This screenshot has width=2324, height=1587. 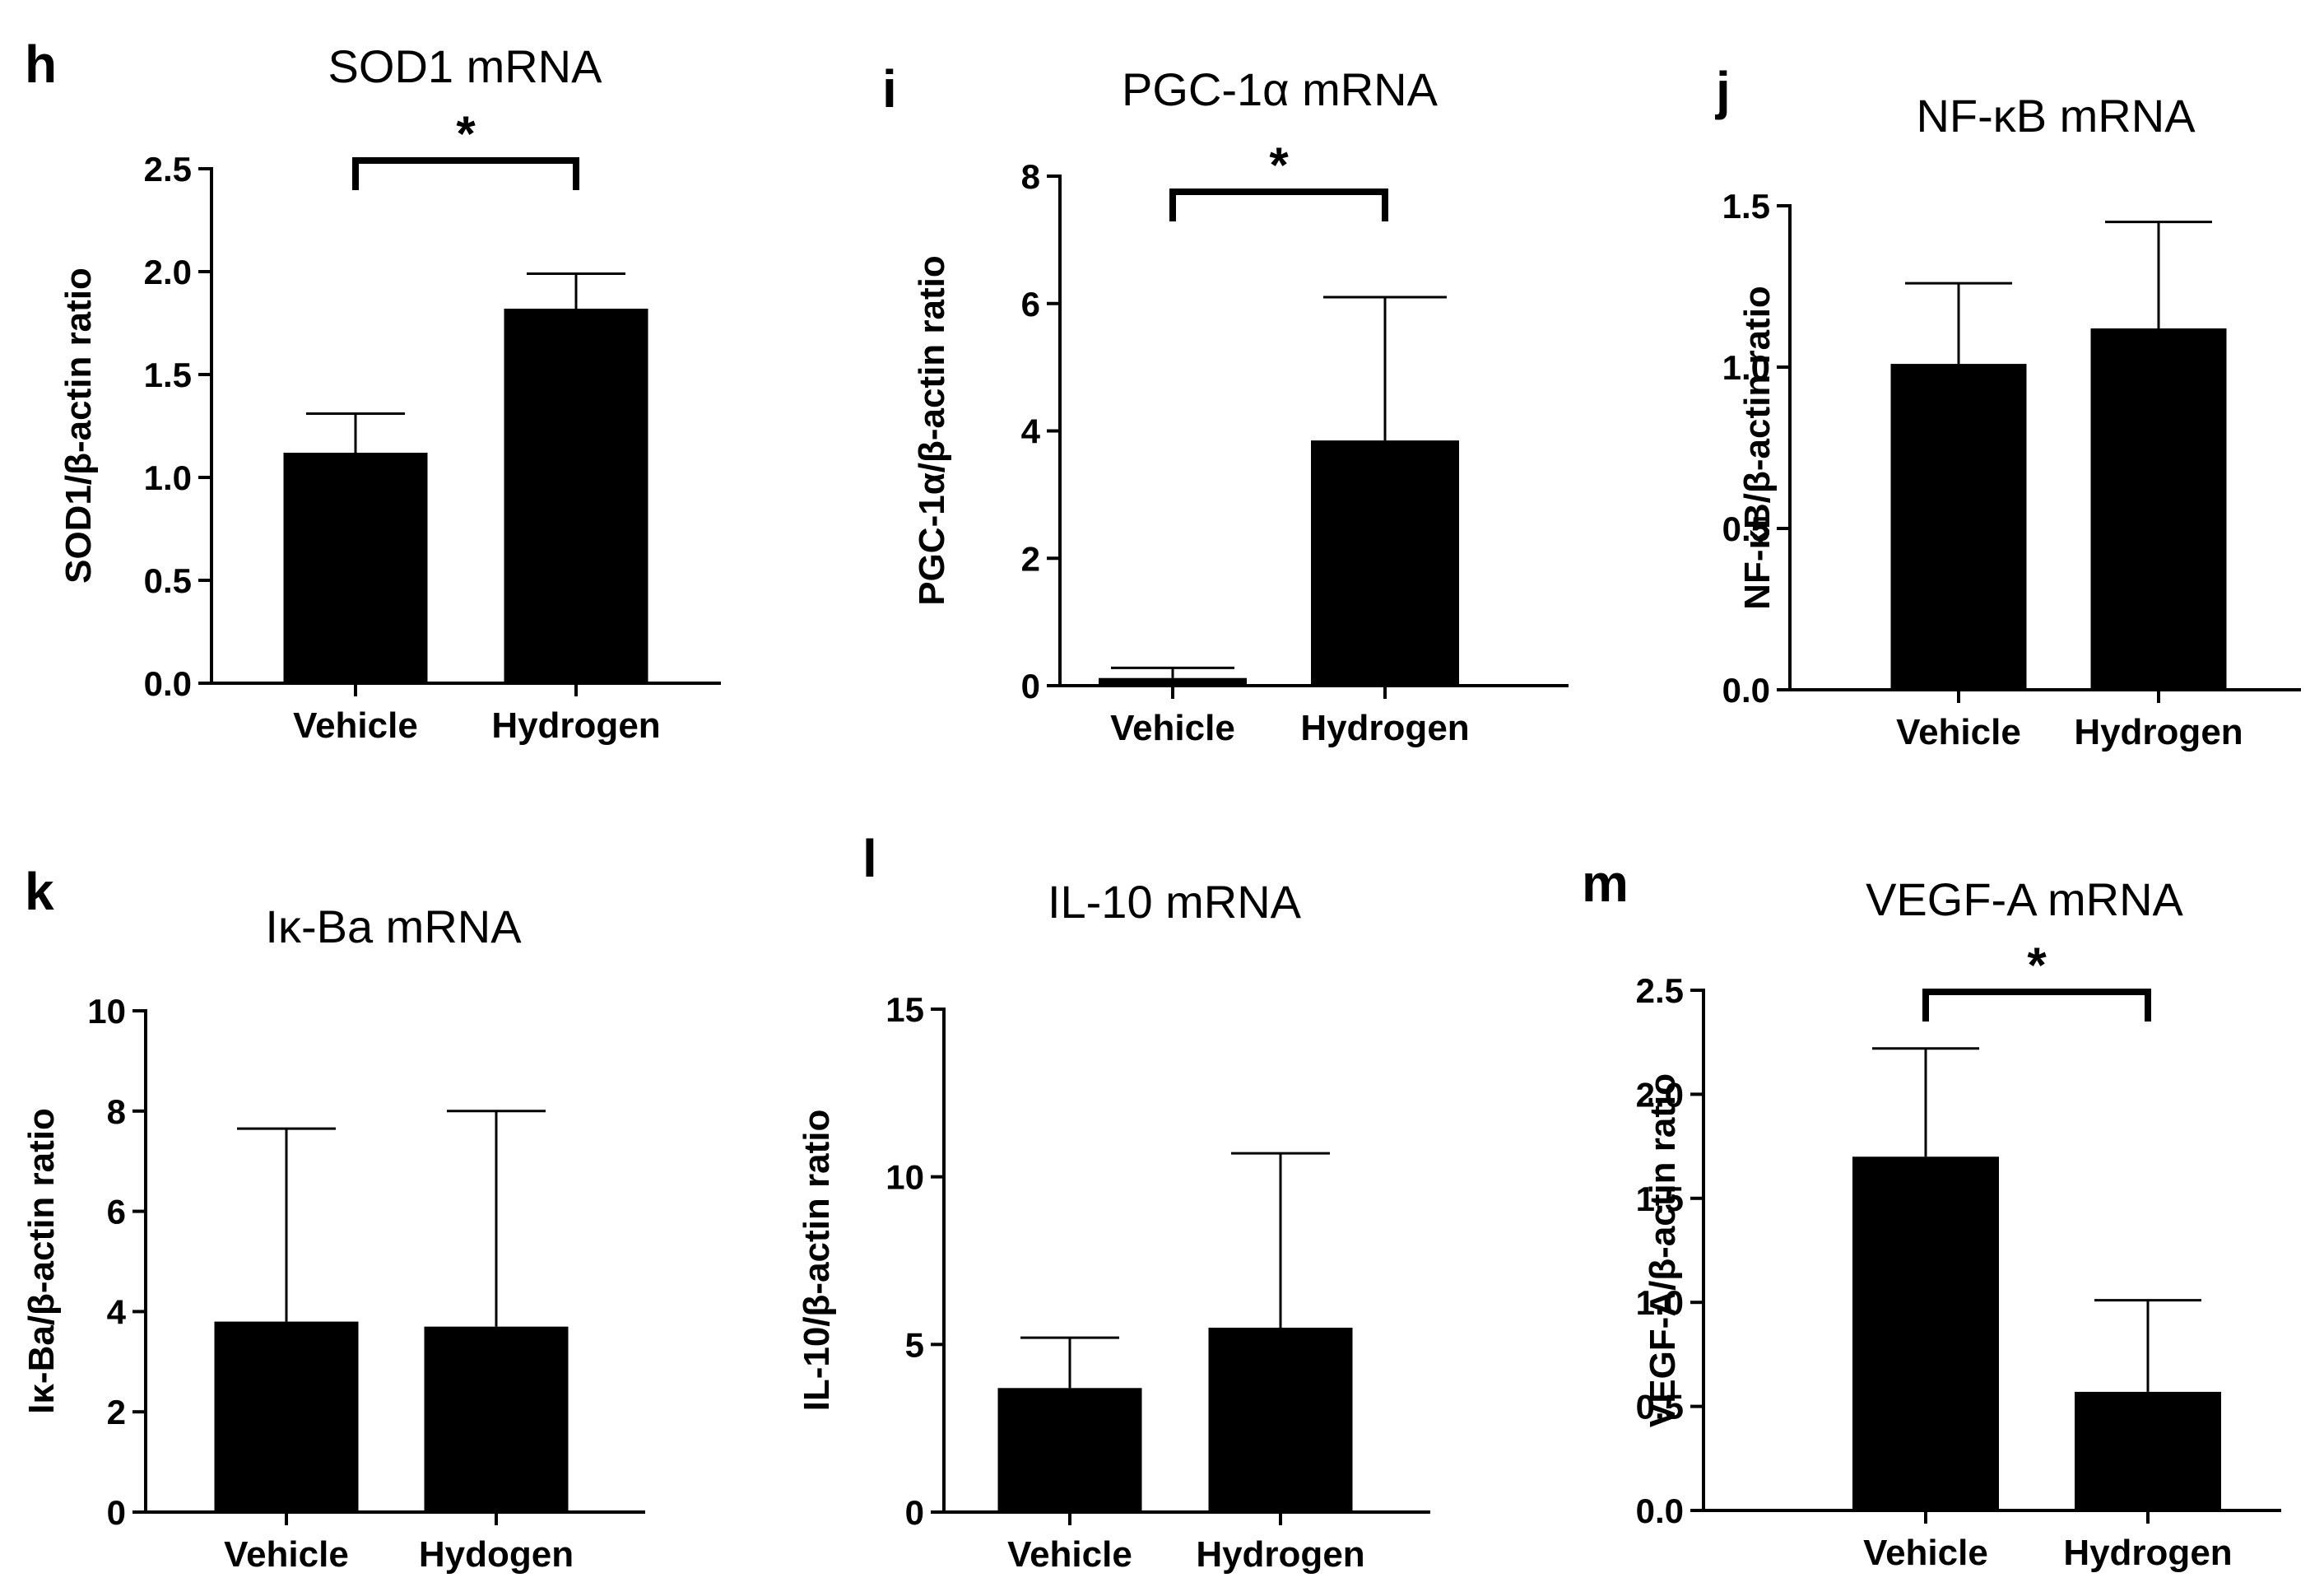 What do you see at coordinates (496, 1554) in the screenshot?
I see `x-tick-label-hydogen: Hydogen` at bounding box center [496, 1554].